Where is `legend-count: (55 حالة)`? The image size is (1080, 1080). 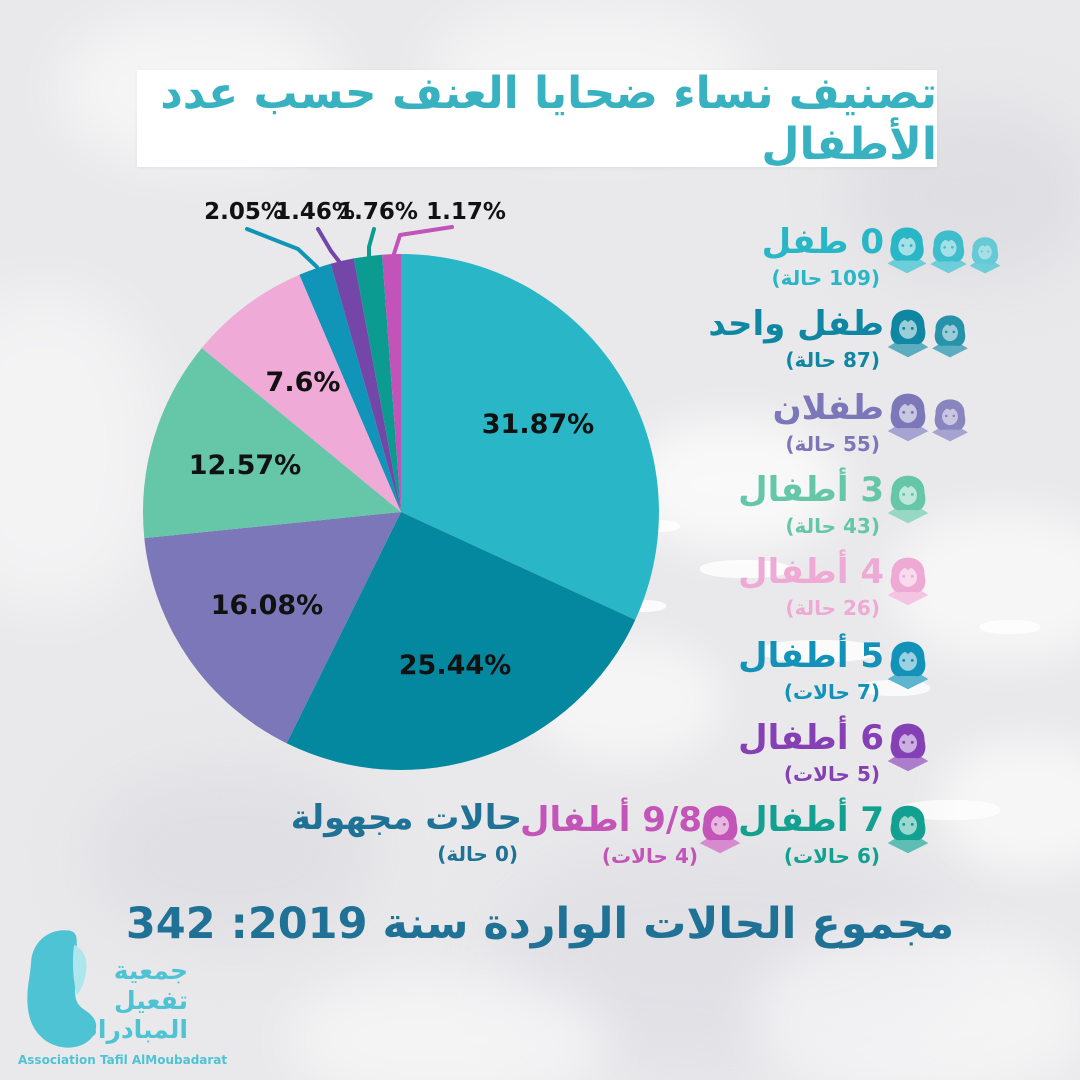 legend-count: (55 حالة) is located at coordinates (832, 444).